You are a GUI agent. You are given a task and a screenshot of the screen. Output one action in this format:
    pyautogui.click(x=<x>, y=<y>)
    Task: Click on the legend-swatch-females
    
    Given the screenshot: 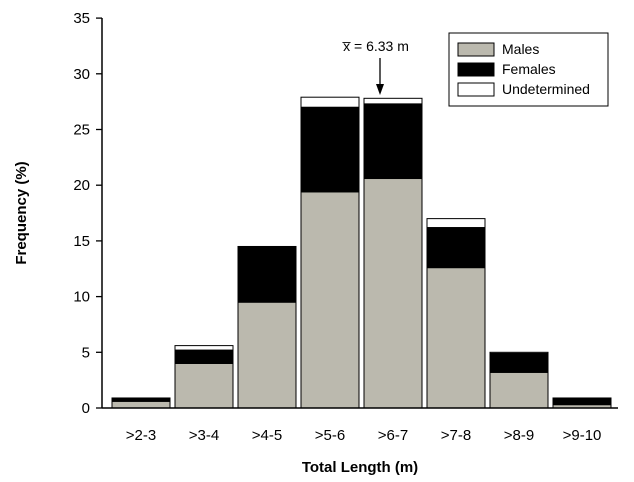 What is the action you would take?
    pyautogui.click(x=476, y=69)
    